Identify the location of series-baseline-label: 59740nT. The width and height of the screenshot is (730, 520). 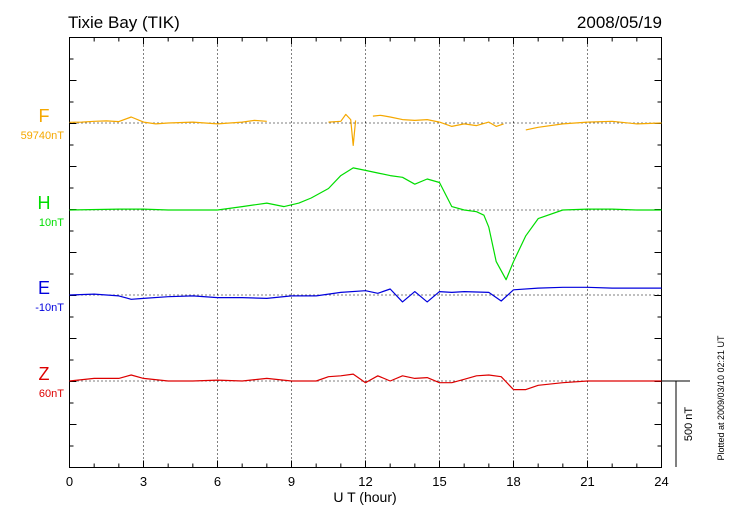
(43, 136).